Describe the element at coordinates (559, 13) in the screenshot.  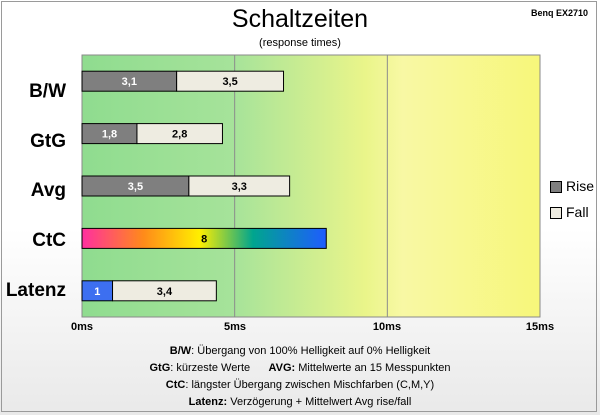
I see `monitor-model-label: Benq EX2710` at that location.